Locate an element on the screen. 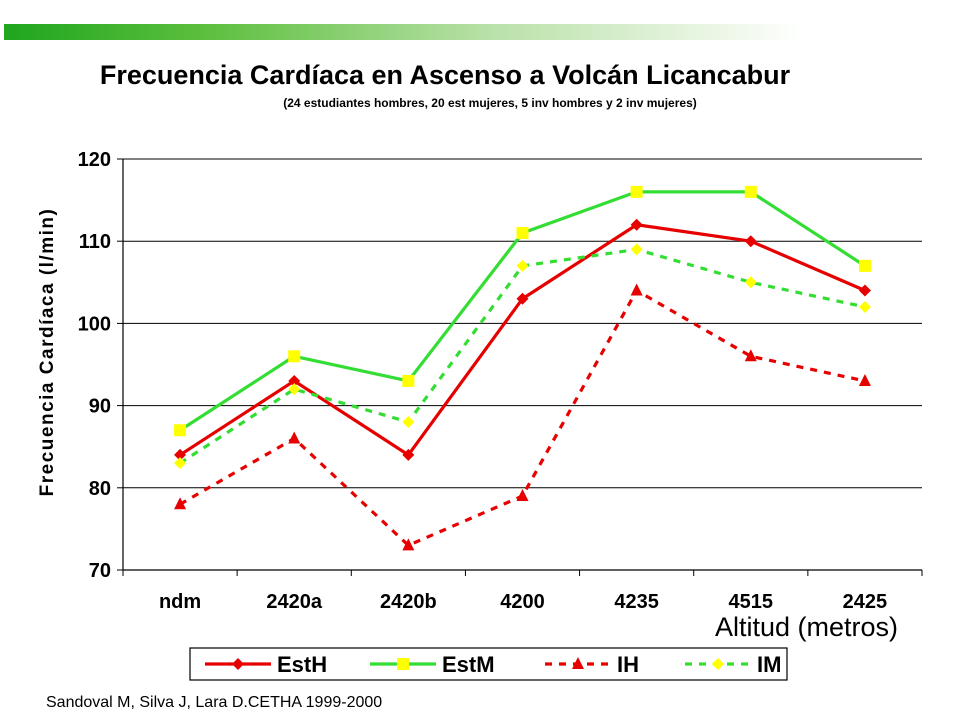 The image size is (960, 720). legend-marker-im is located at coordinates (718, 664).